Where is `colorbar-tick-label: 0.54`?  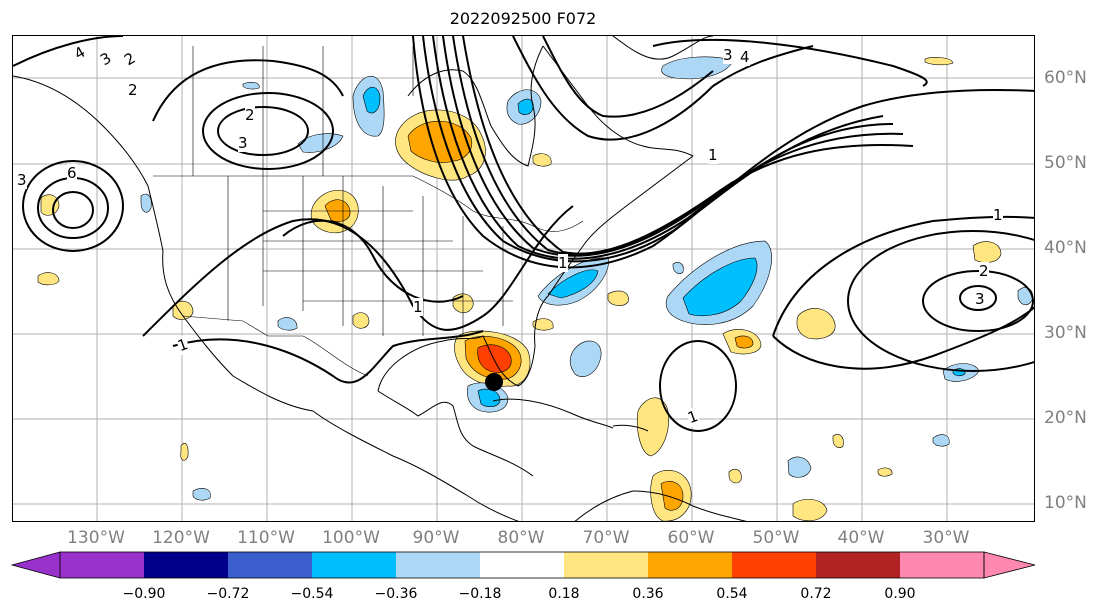
colorbar-tick-label: 0.54 is located at coordinates (732, 594).